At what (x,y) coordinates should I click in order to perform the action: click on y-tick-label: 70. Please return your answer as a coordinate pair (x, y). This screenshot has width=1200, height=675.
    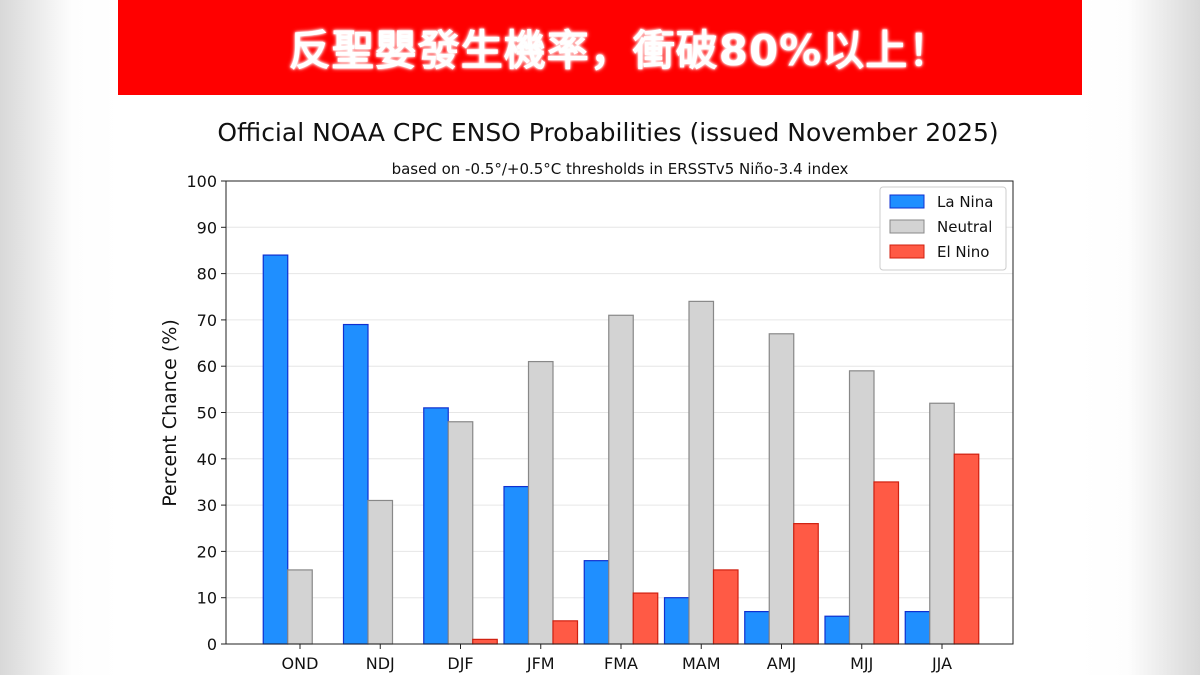
    Looking at the image, I should click on (207, 320).